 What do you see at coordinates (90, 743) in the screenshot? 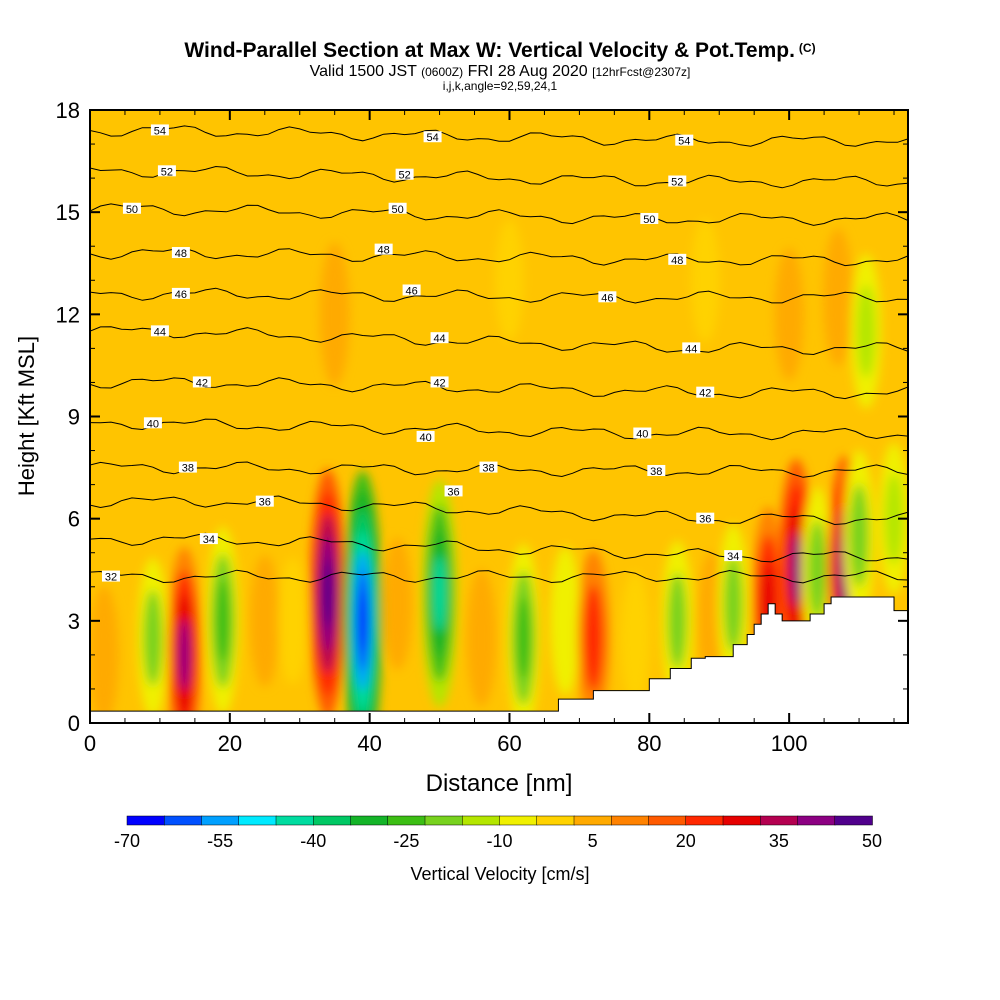
I see `x-tick-label: 0` at bounding box center [90, 743].